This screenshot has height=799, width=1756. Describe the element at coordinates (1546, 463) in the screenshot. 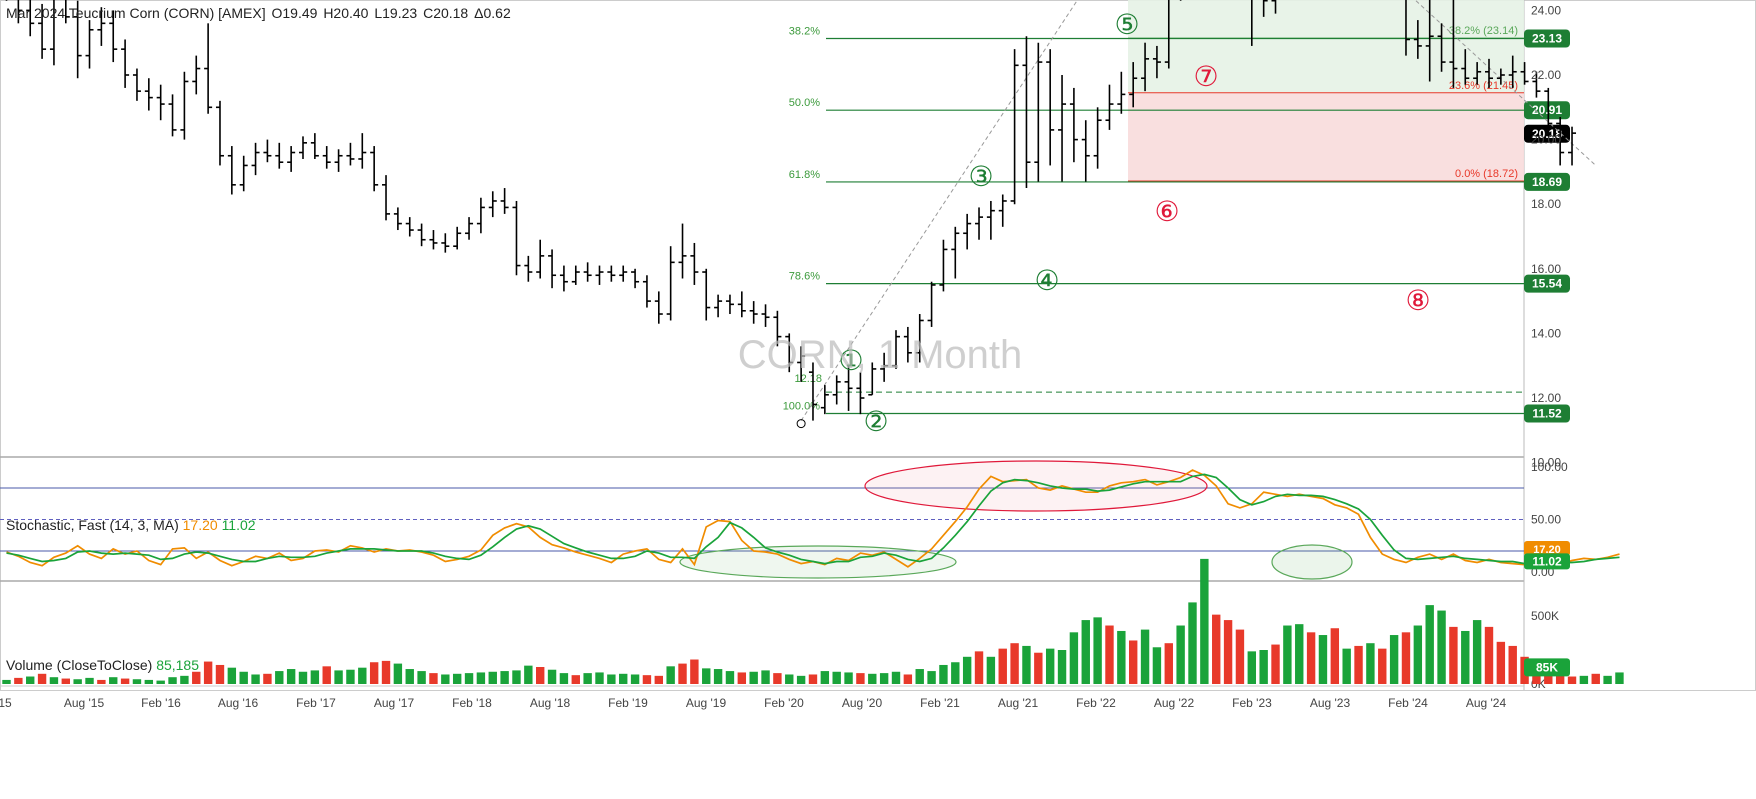

I see `price-tick-label: 10.00` at that location.